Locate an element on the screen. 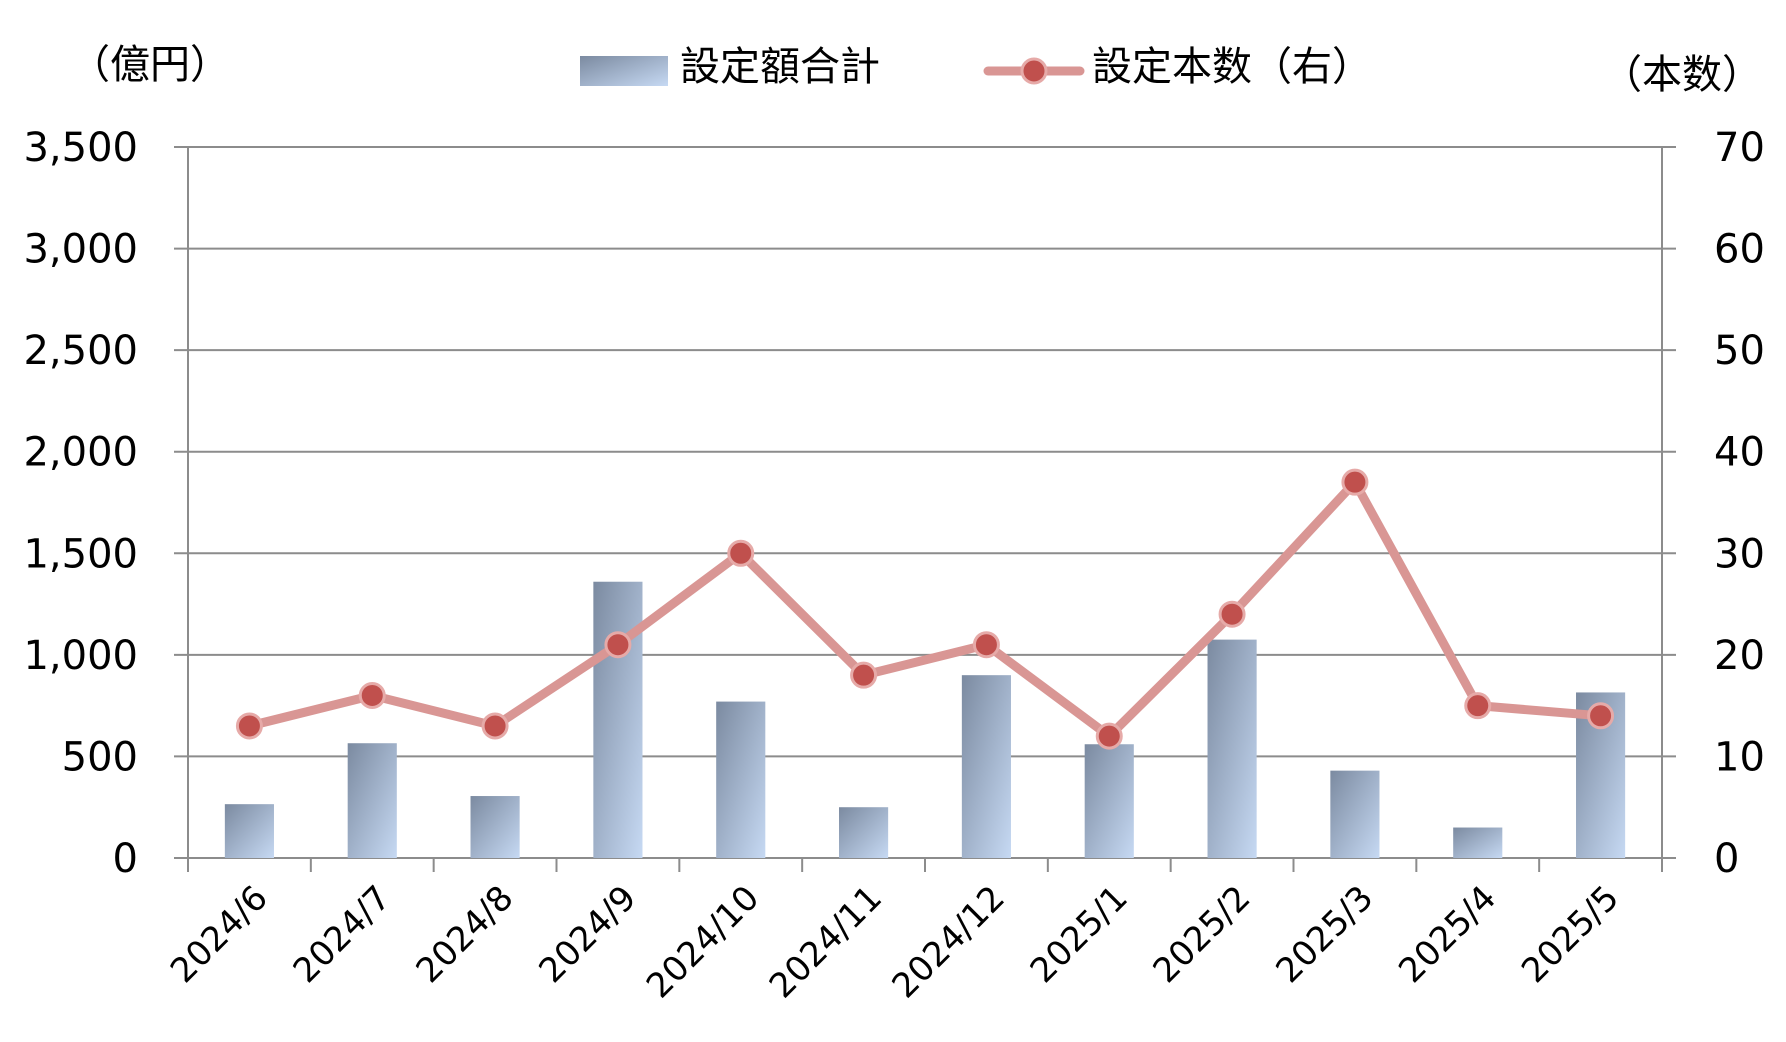 This screenshot has height=1042, width=1786. x-tick-label: 2024/11 is located at coordinates (826, 942).